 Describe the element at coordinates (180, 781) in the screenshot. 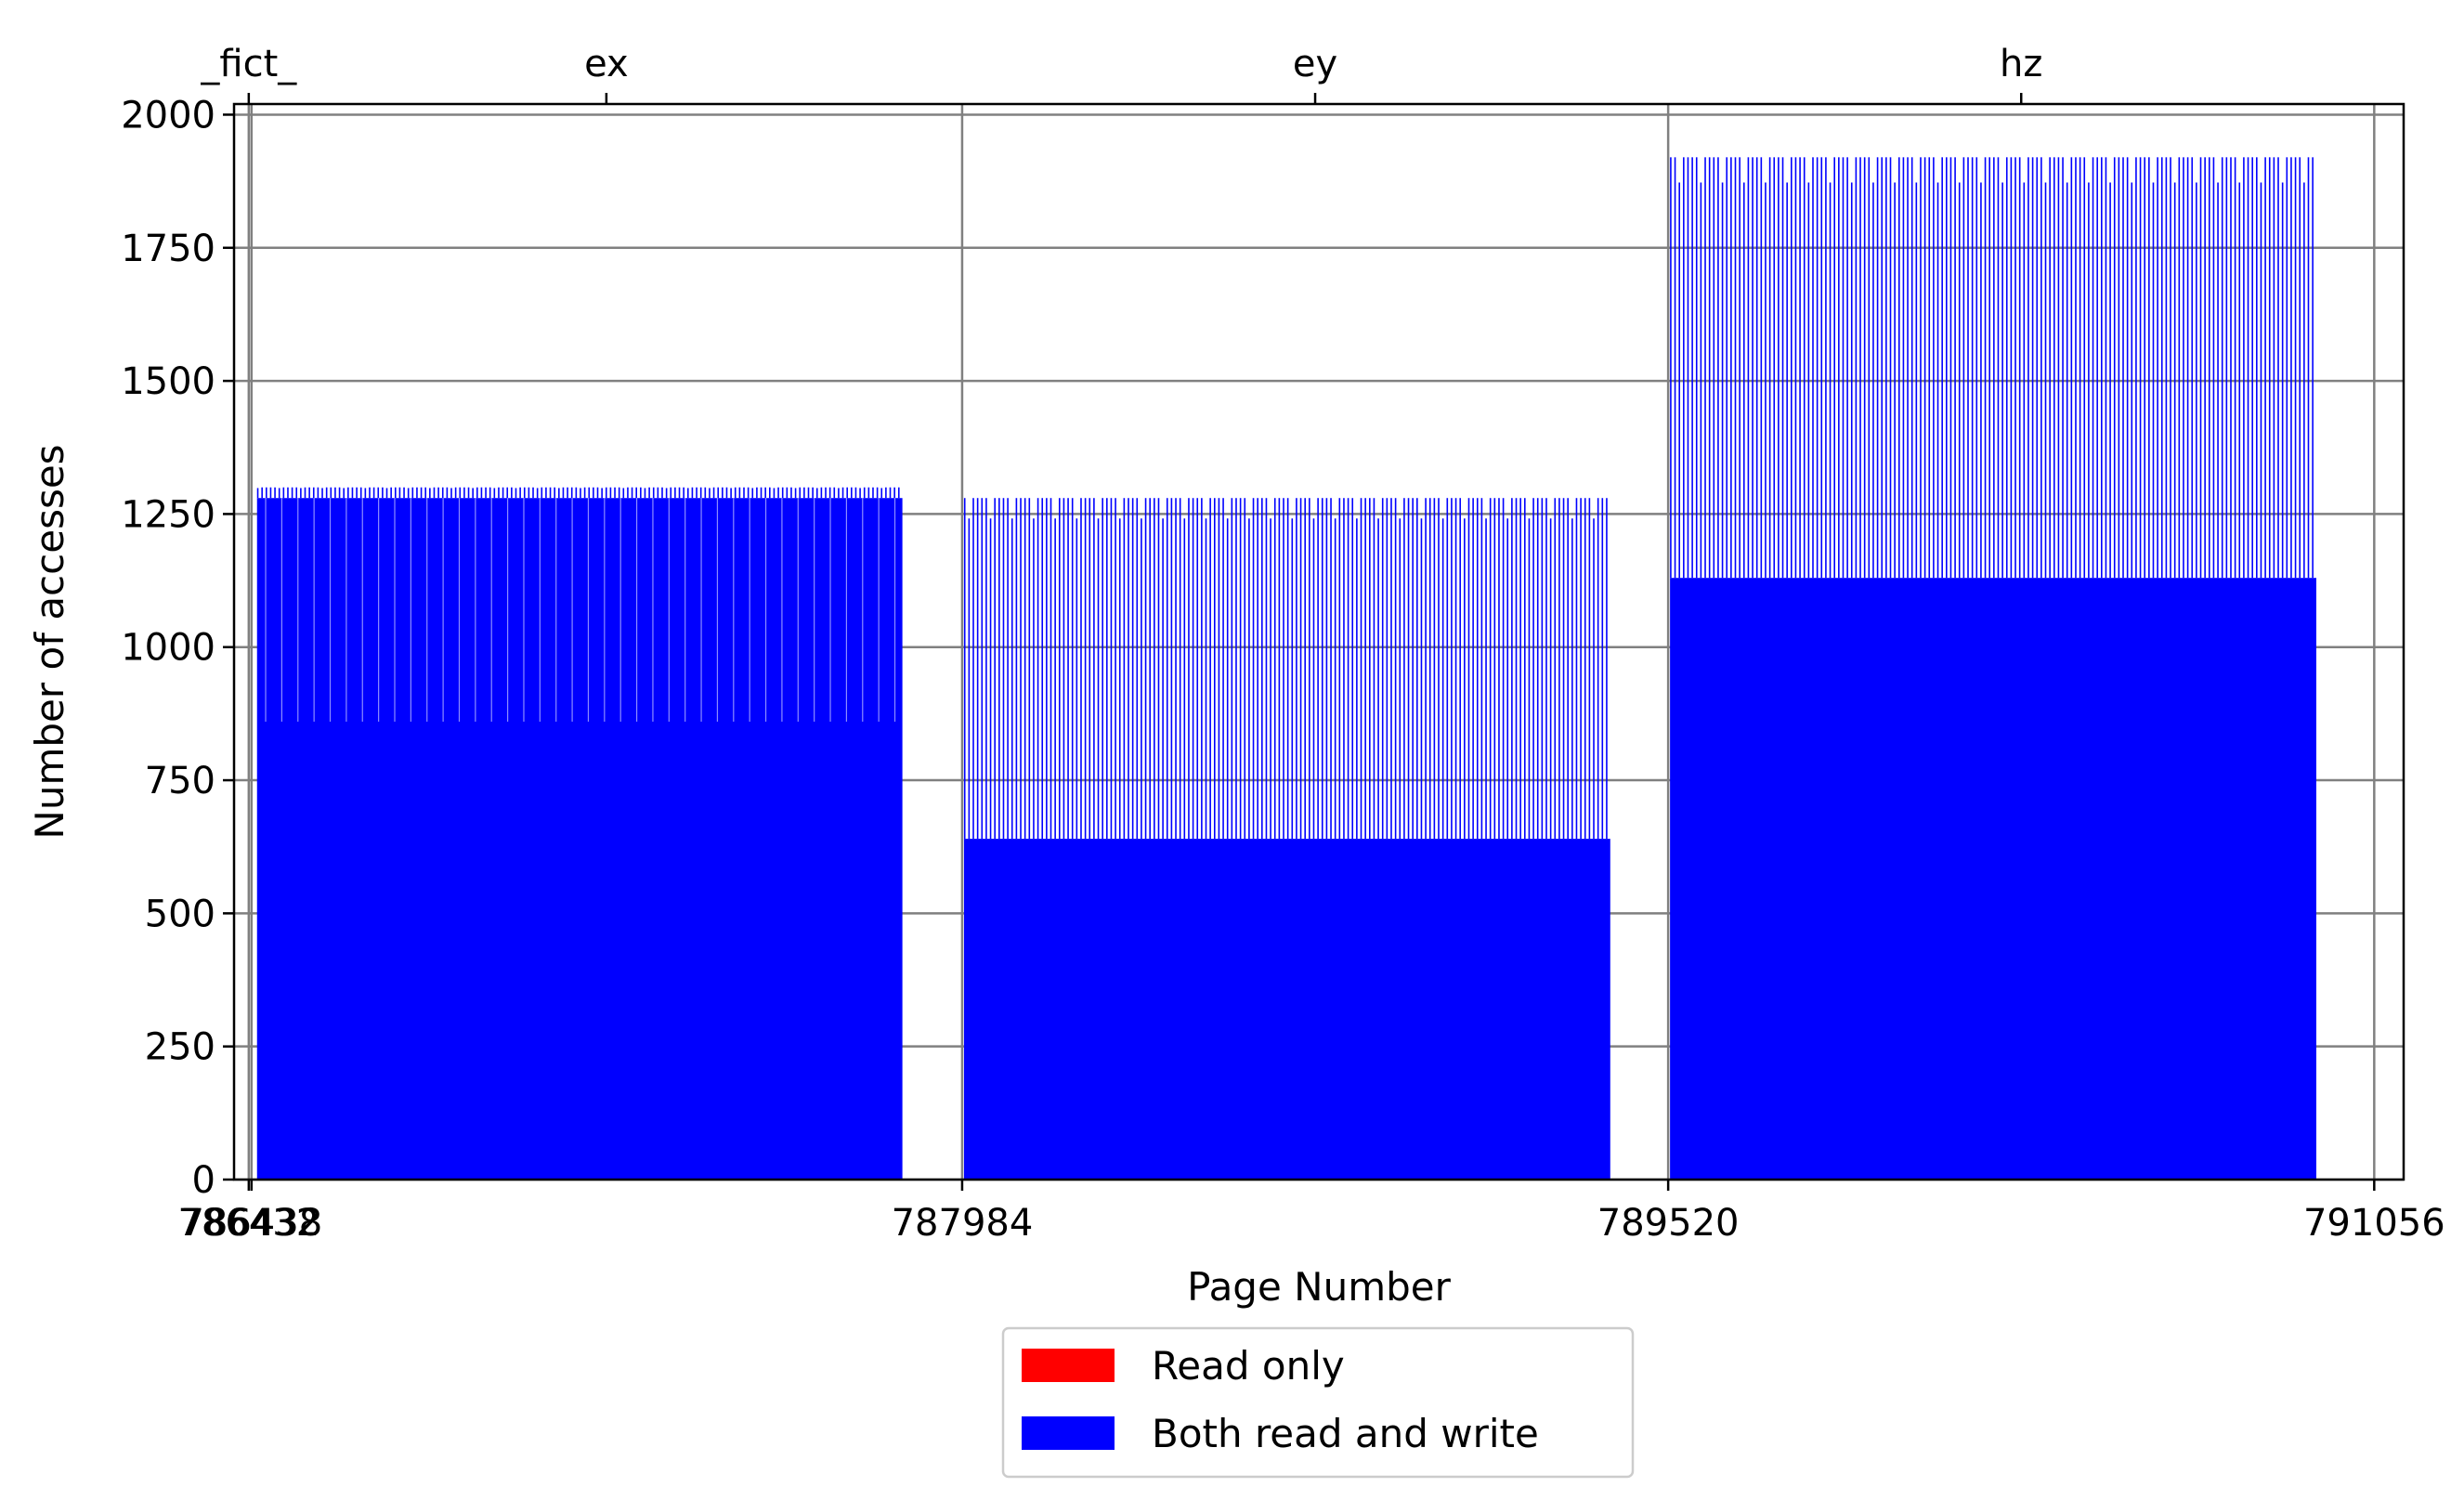

I see `y-tick-label: 750` at that location.